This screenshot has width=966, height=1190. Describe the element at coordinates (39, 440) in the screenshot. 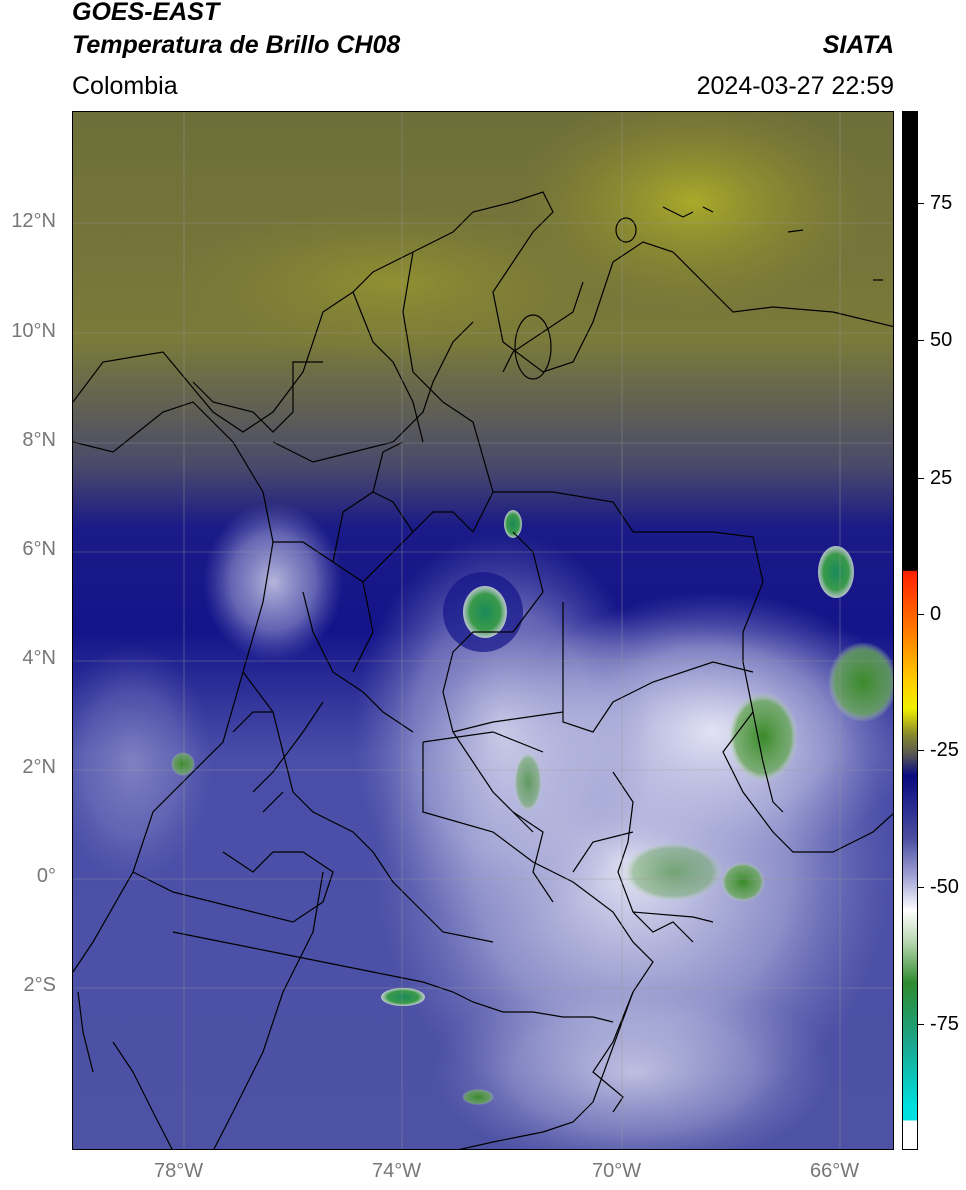

I see `lat-label-8N: 8°N` at that location.